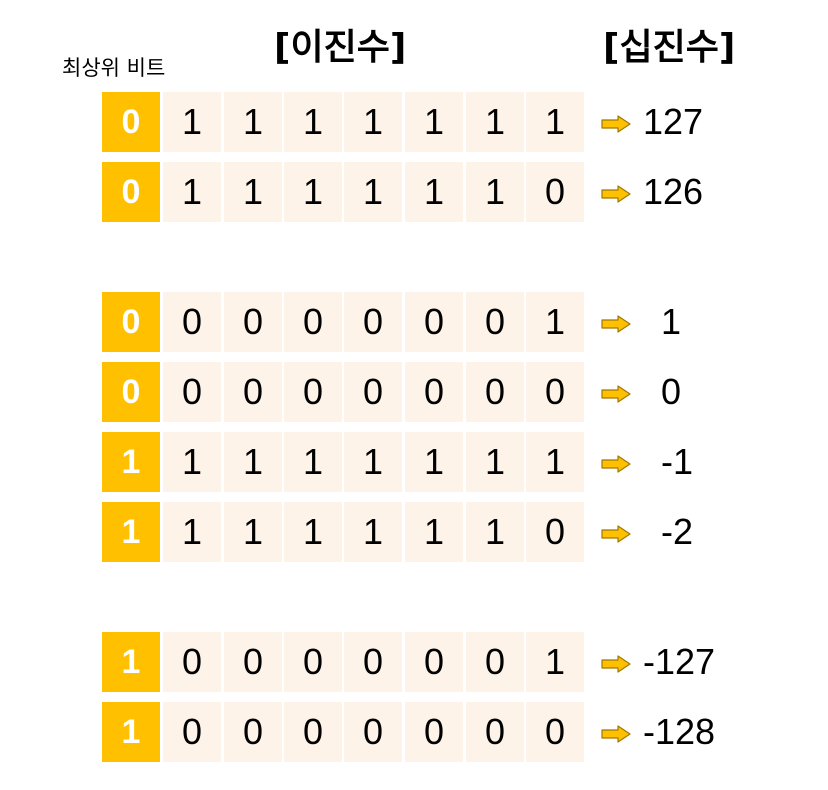 The height and width of the screenshot is (790, 828). What do you see at coordinates (669, 47) in the screenshot?
I see `decimal-header: [십진수]` at bounding box center [669, 47].